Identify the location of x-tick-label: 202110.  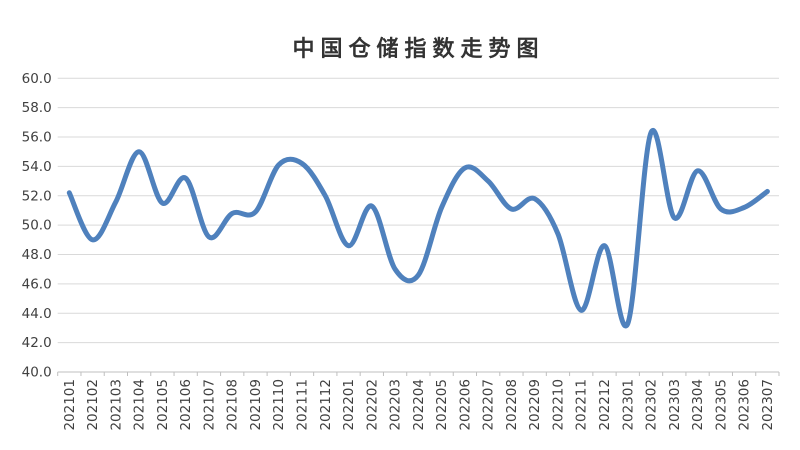
(279, 405).